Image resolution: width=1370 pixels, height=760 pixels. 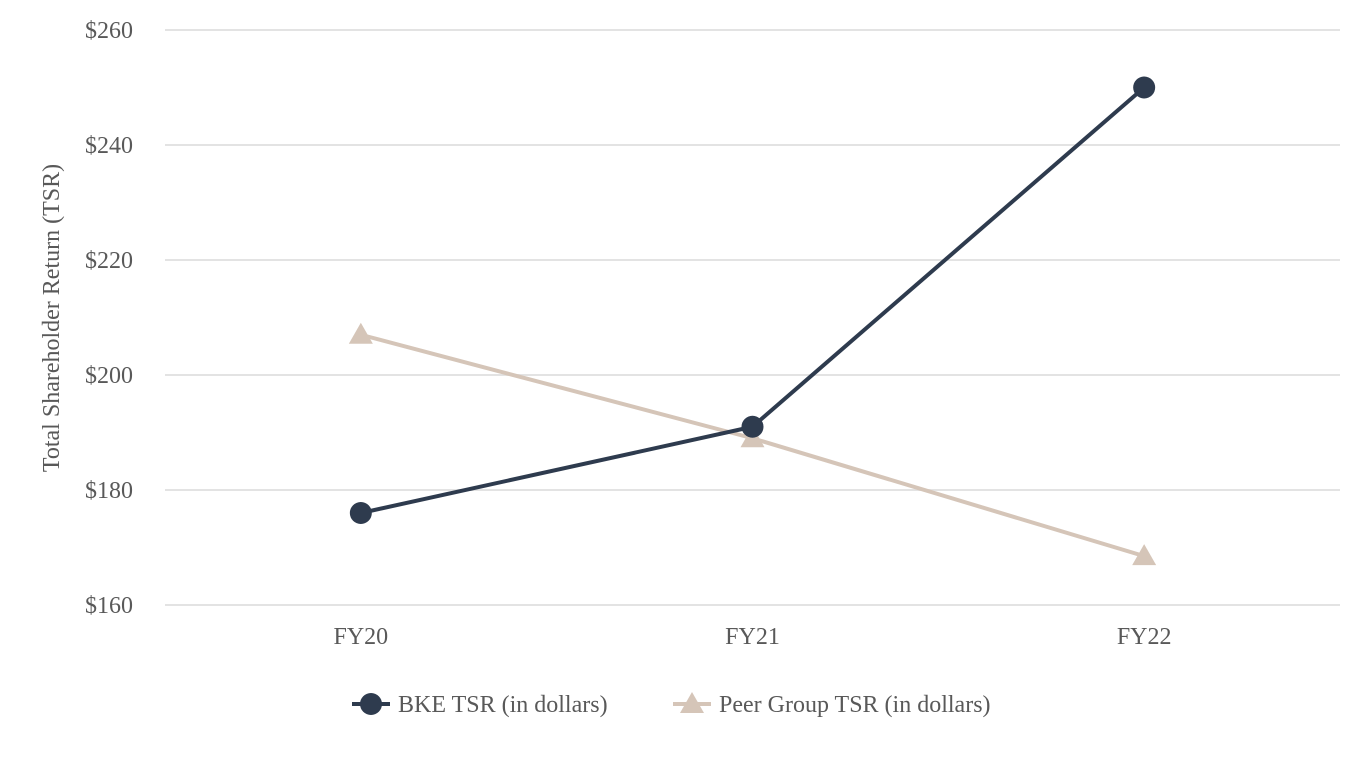 What do you see at coordinates (109, 491) in the screenshot?
I see `y-tick-label: $180` at bounding box center [109, 491].